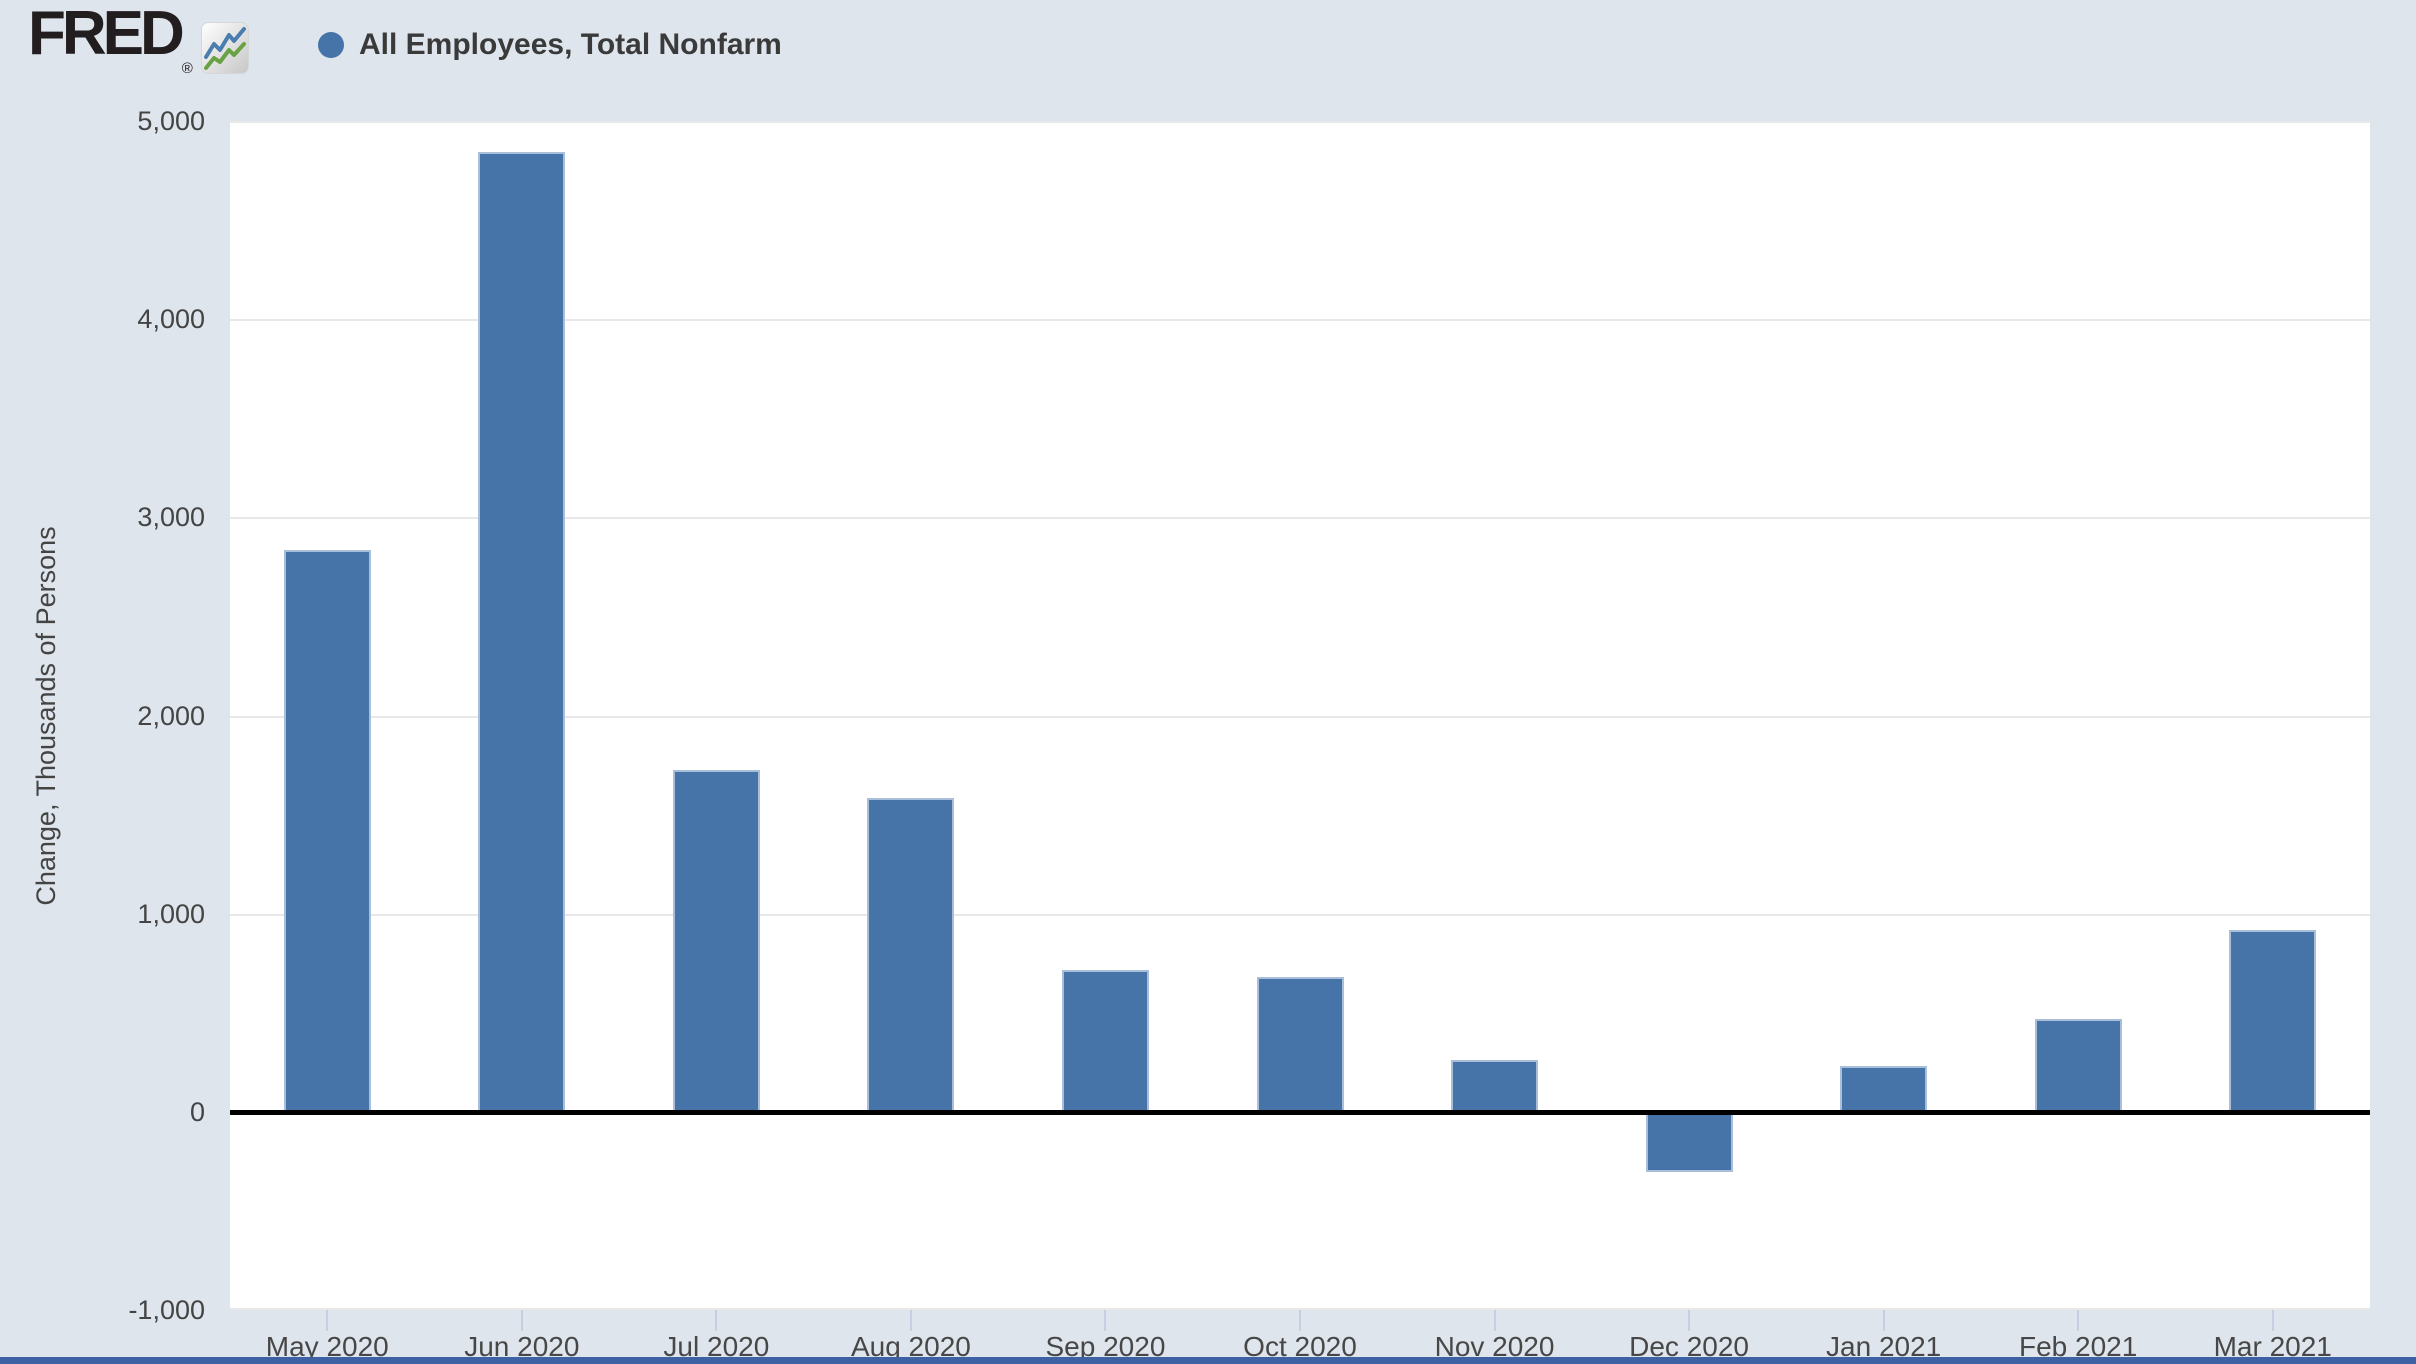  I want to click on x-tick-label-may-2020: May 2020, so click(327, 1346).